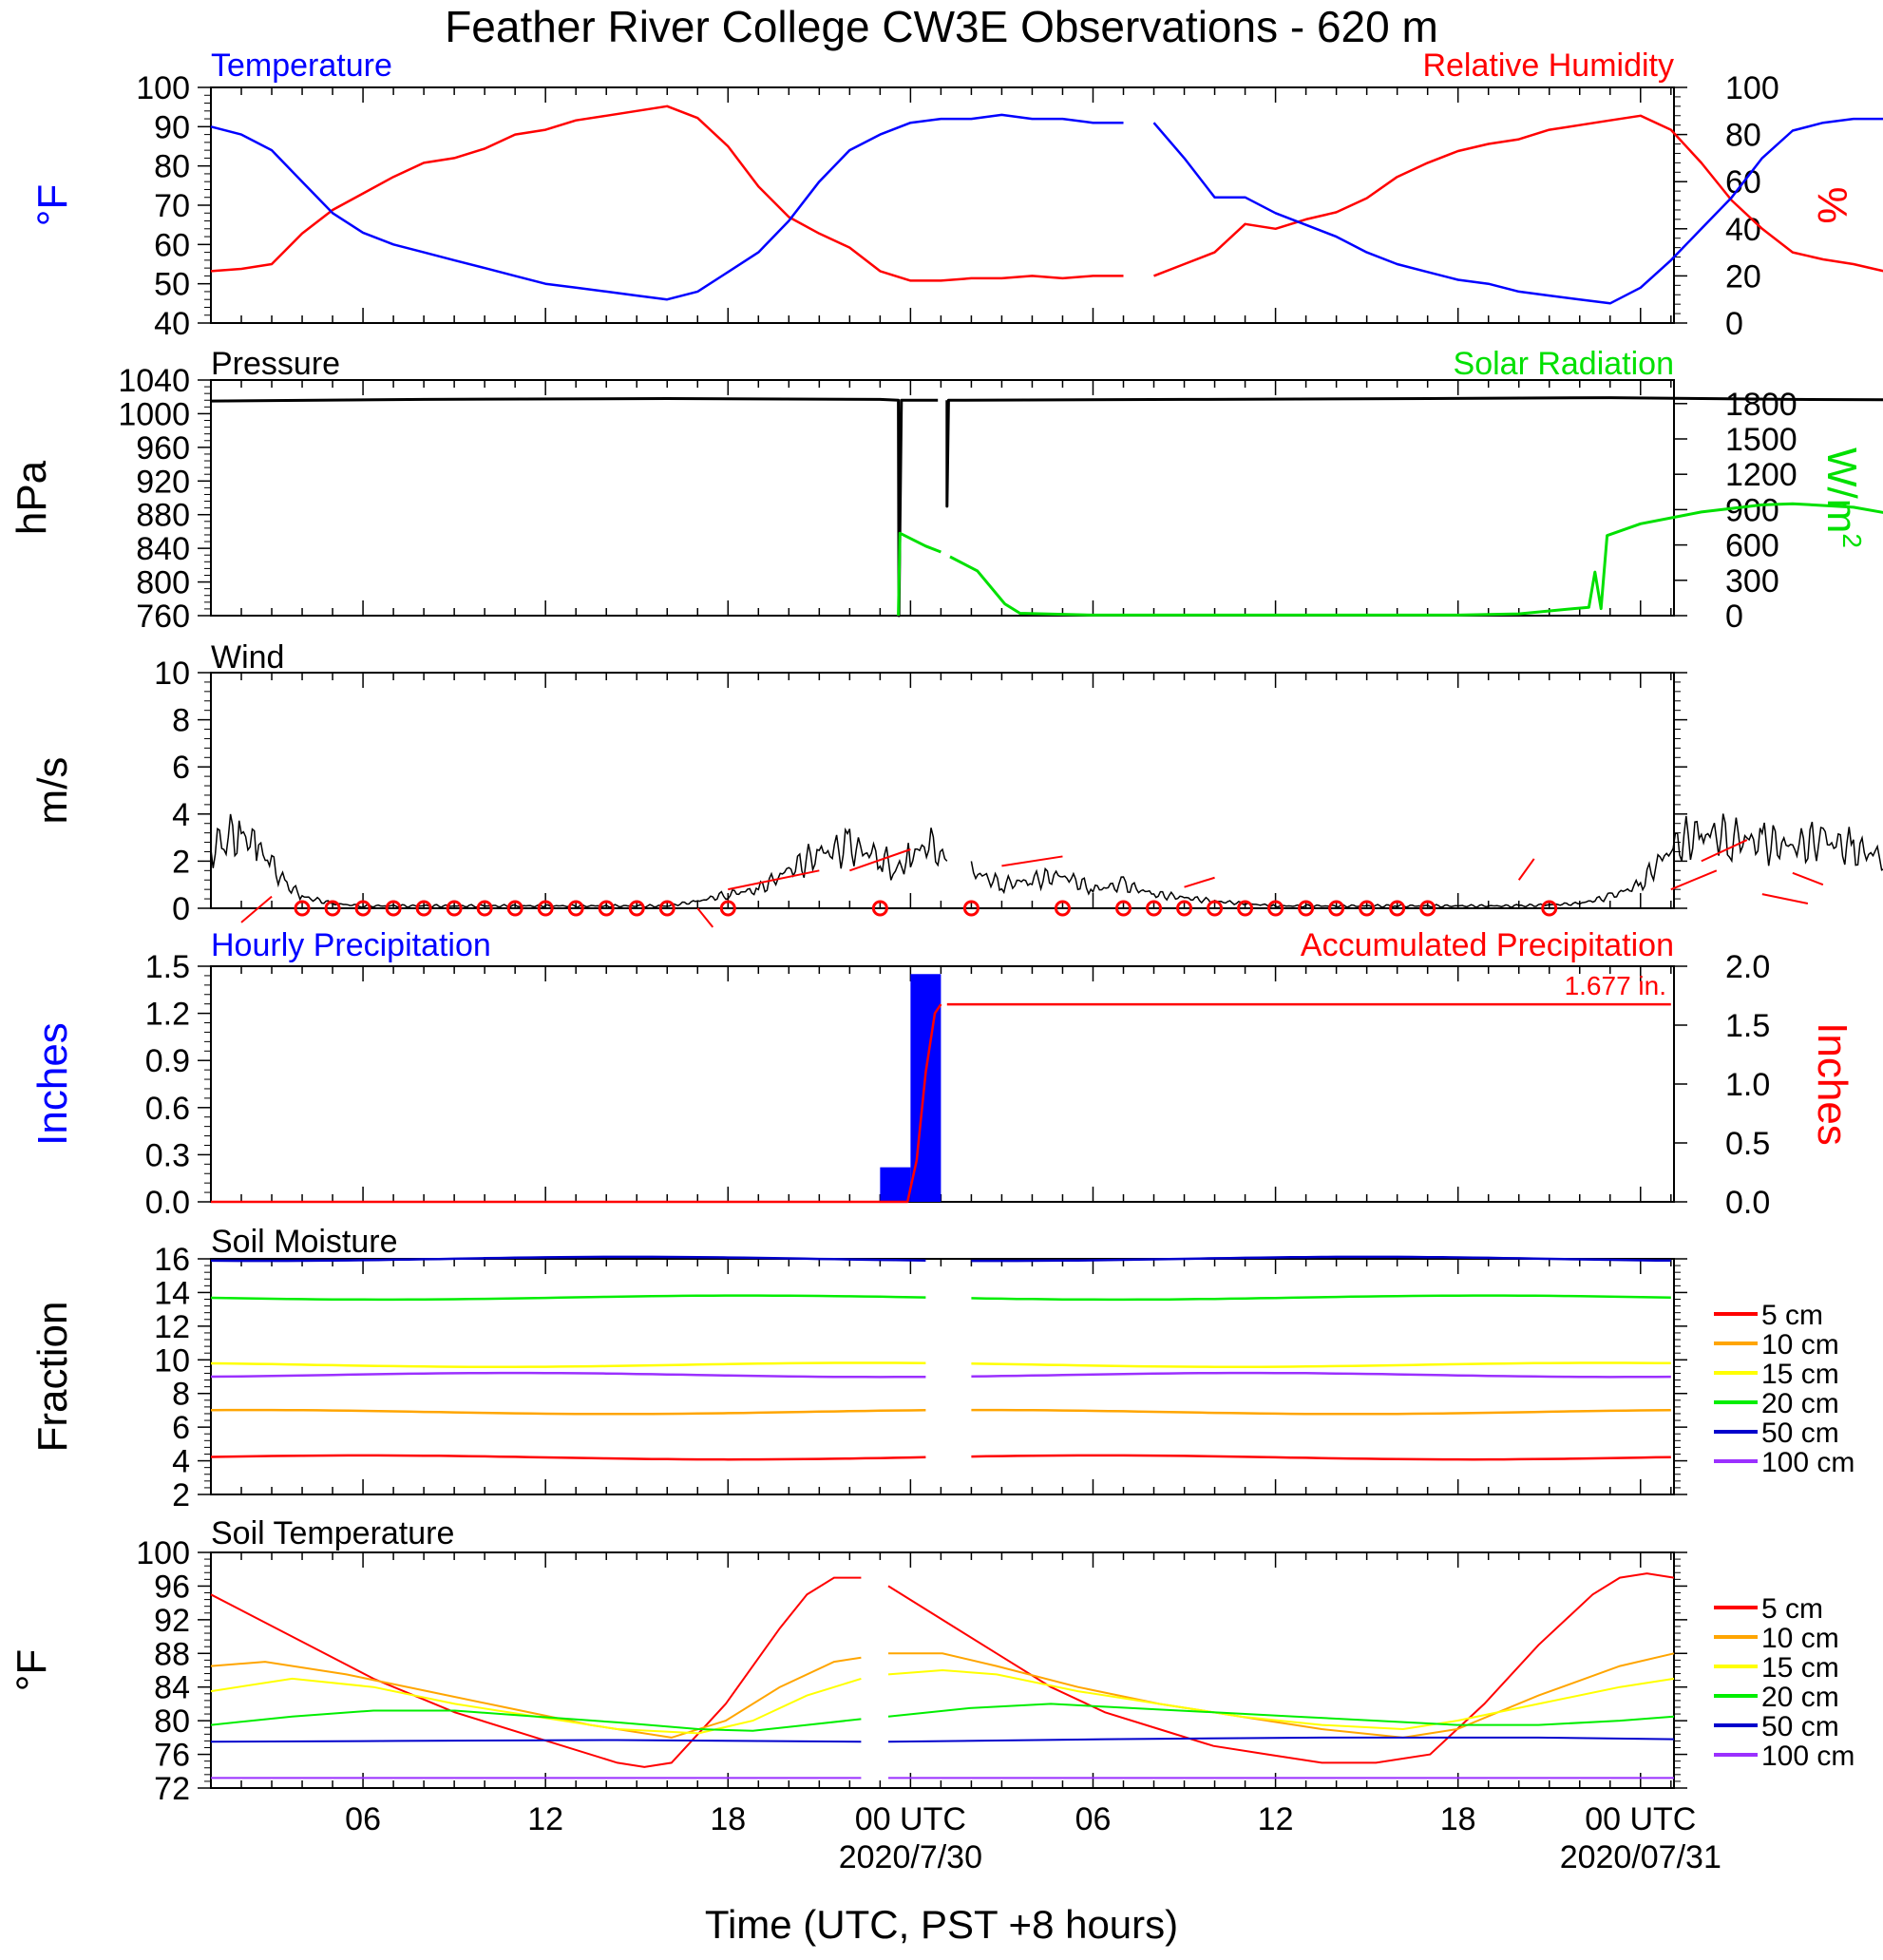 This screenshot has height=1960, width=1883. Describe the element at coordinates (1743, 136) in the screenshot. I see `y-tick-label-right: 80` at that location.